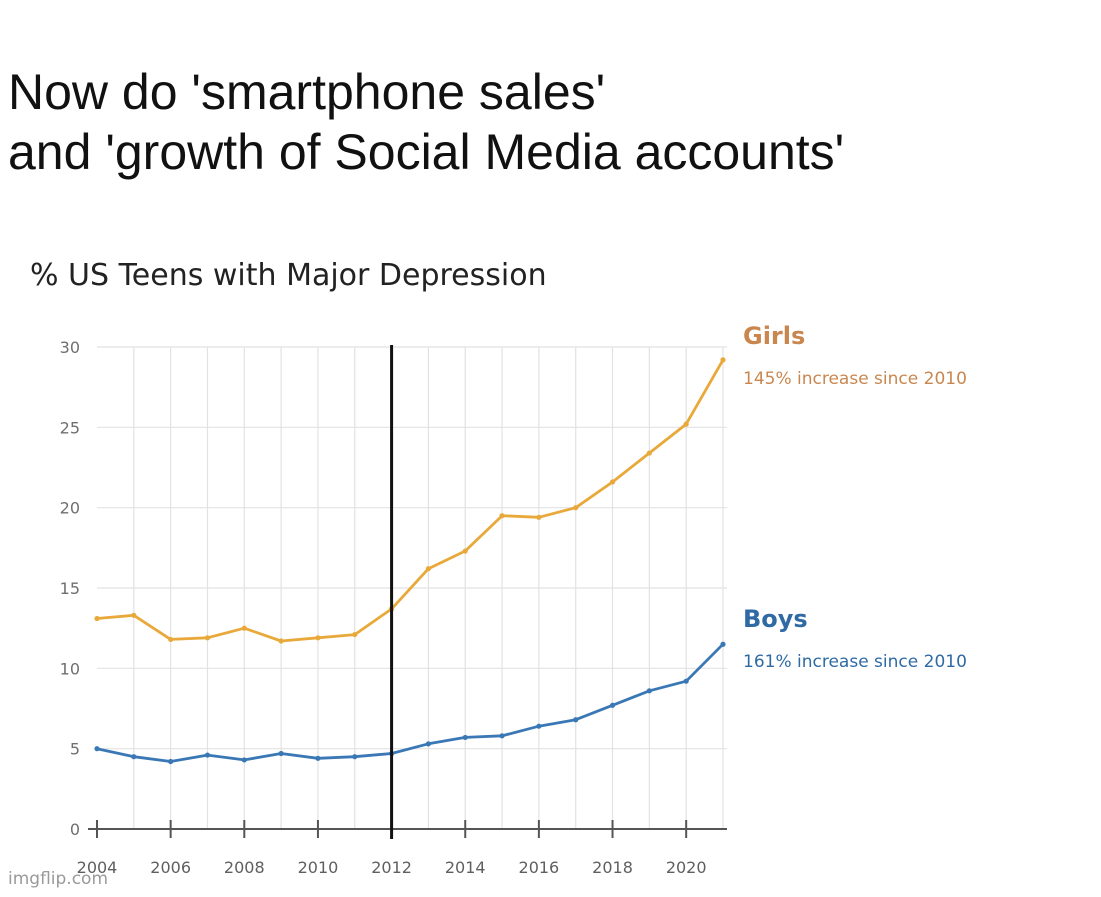 The image size is (1101, 897). Describe the element at coordinates (612, 867) in the screenshot. I see `x-tick-label: 2018` at that location.